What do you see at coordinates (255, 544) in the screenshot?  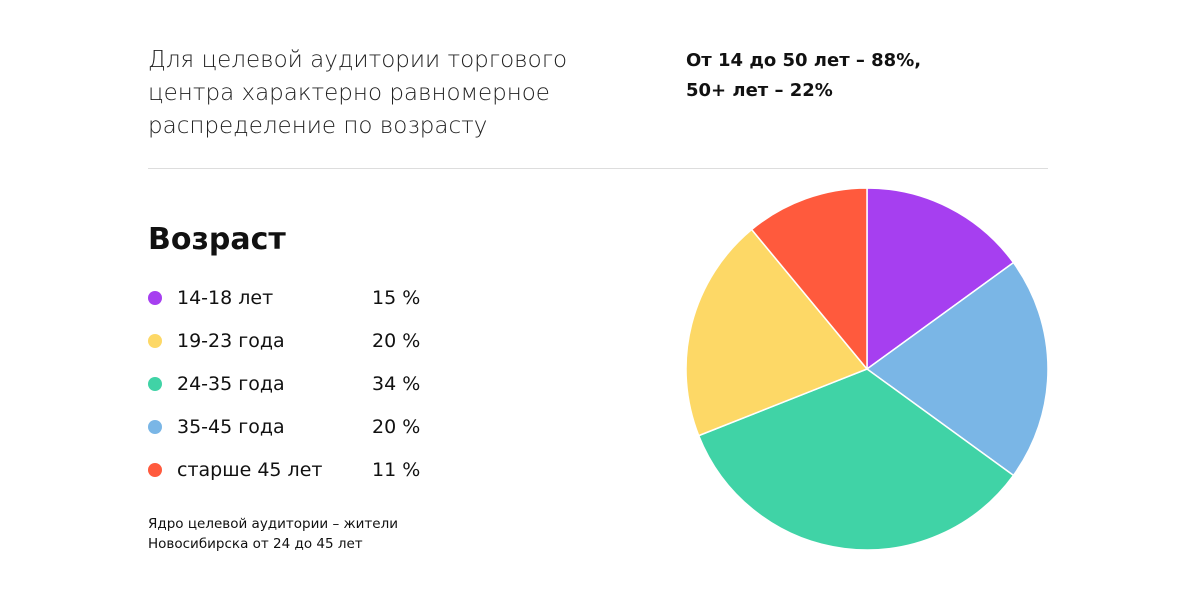 I see `footnote-line: Новосибирска от 24 до 45 лет` at bounding box center [255, 544].